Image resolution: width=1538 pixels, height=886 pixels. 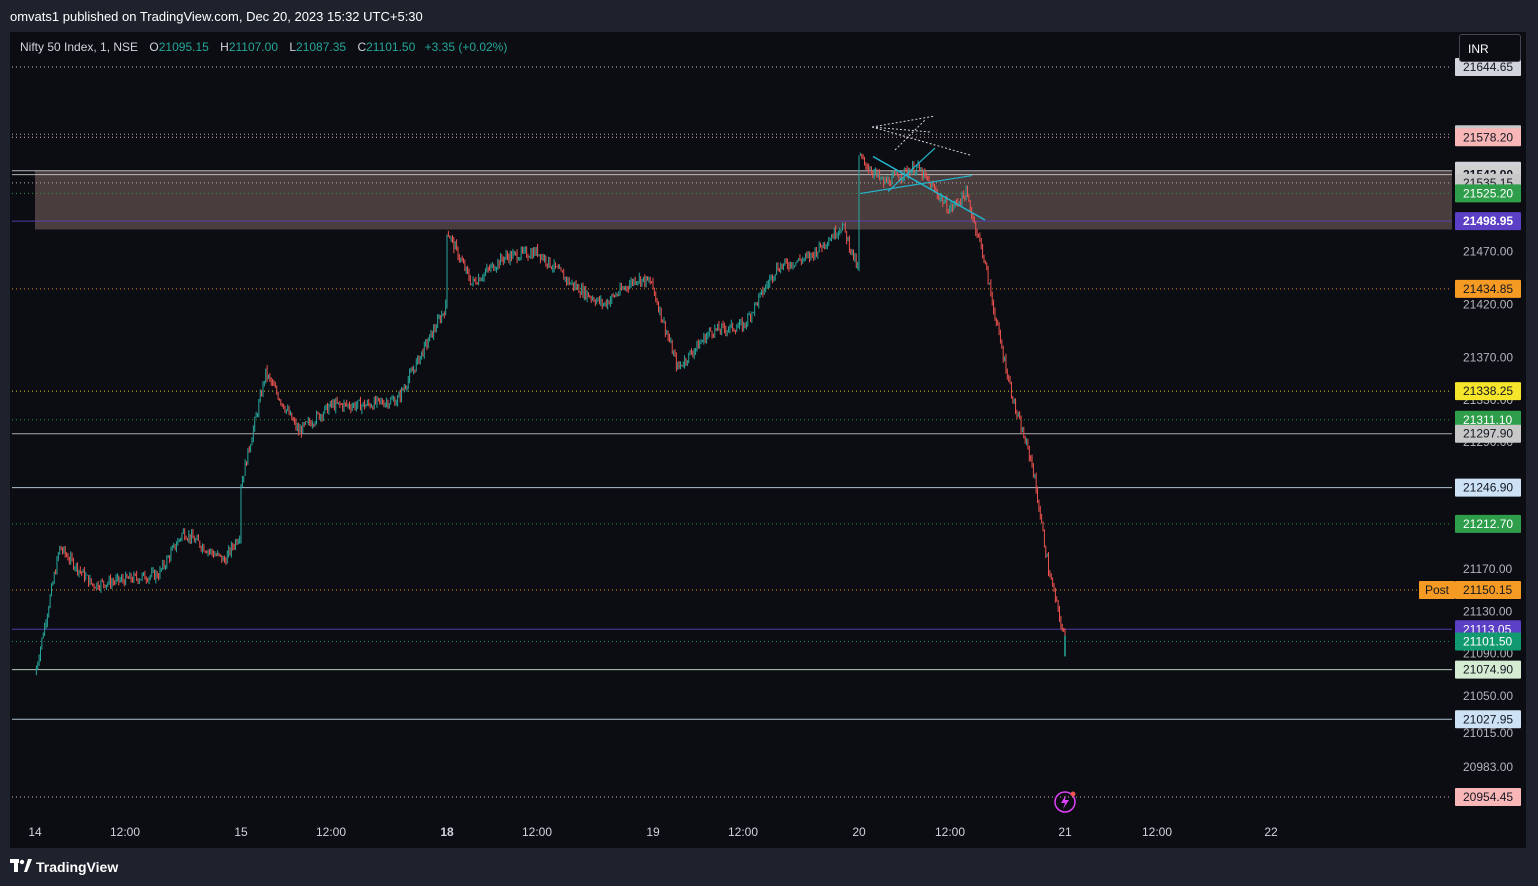 What do you see at coordinates (253, 47) in the screenshot?
I see `high-value: 21107.00` at bounding box center [253, 47].